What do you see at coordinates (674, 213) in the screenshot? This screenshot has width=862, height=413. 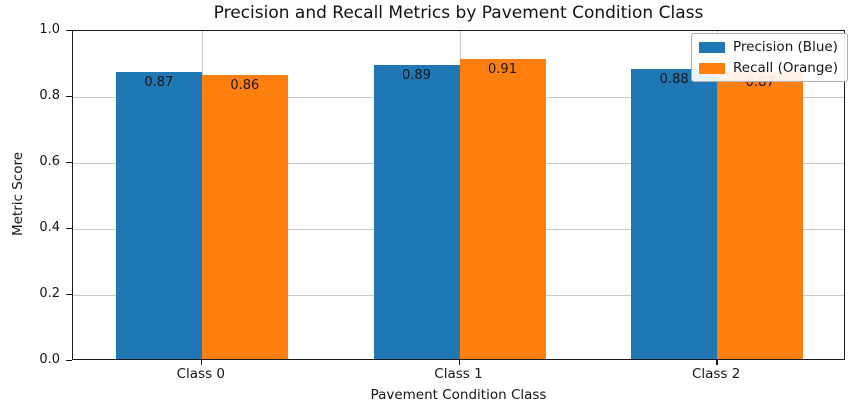 I see `bar-precision-class2: 0.88` at bounding box center [674, 213].